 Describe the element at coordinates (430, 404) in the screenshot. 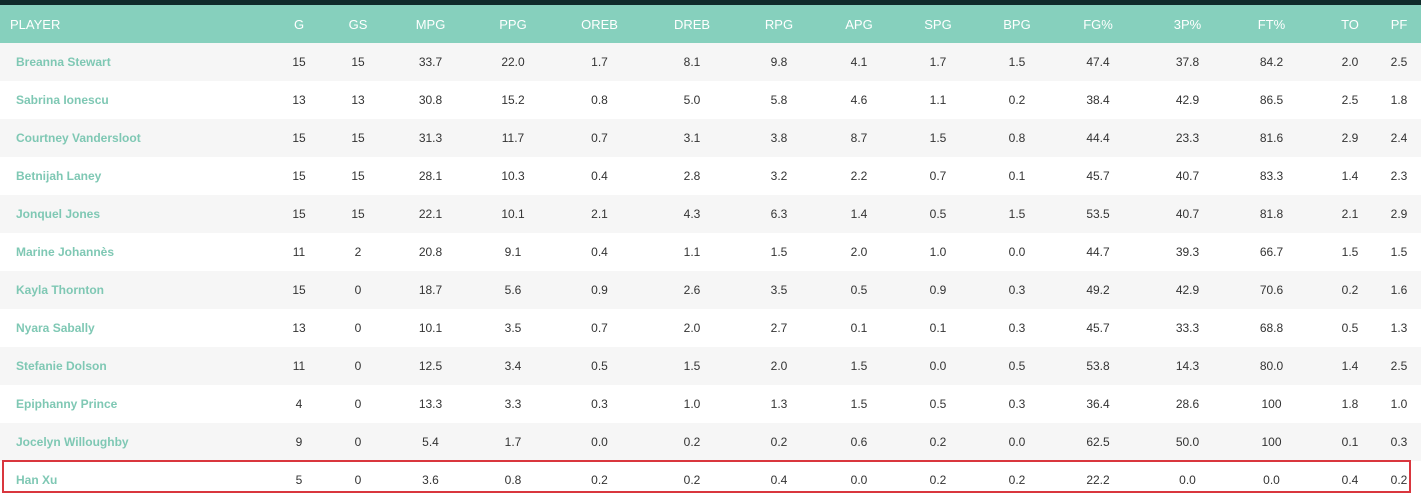

I see `stat-cell-mpg: 13.3` at that location.